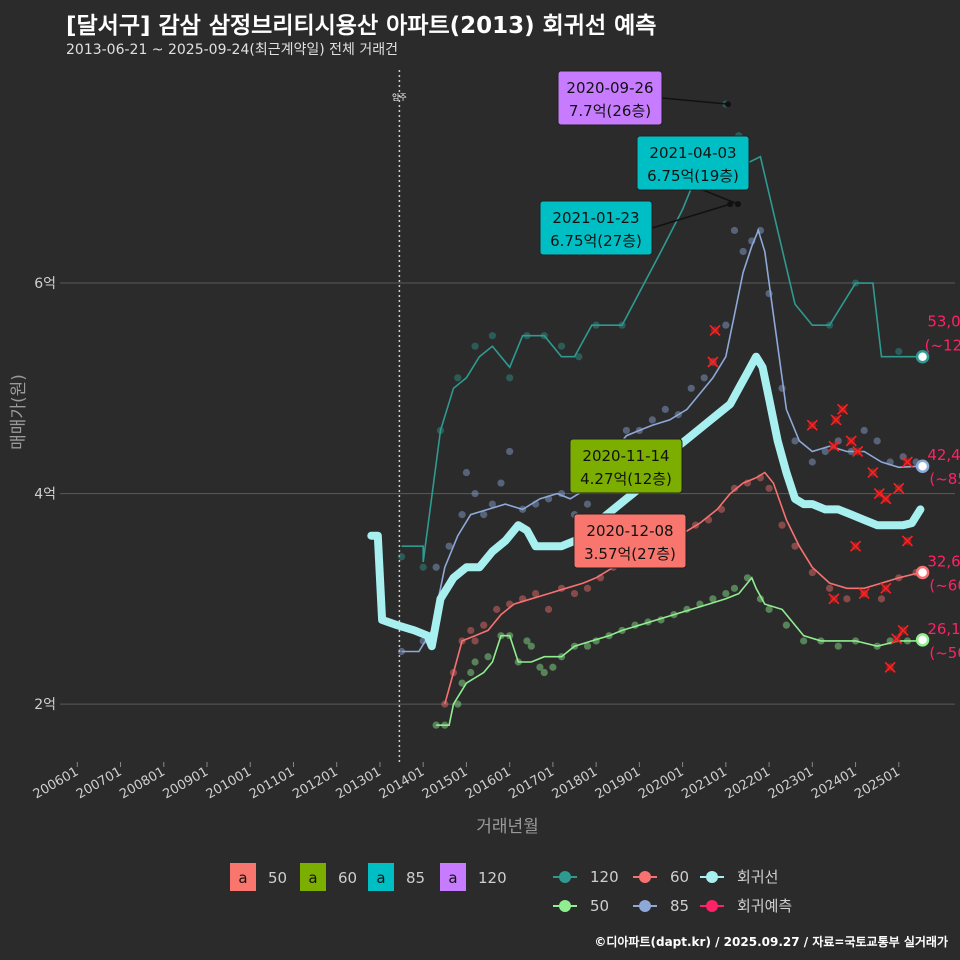  I want to click on x-tick-label-0: 200601, so click(56, 783).